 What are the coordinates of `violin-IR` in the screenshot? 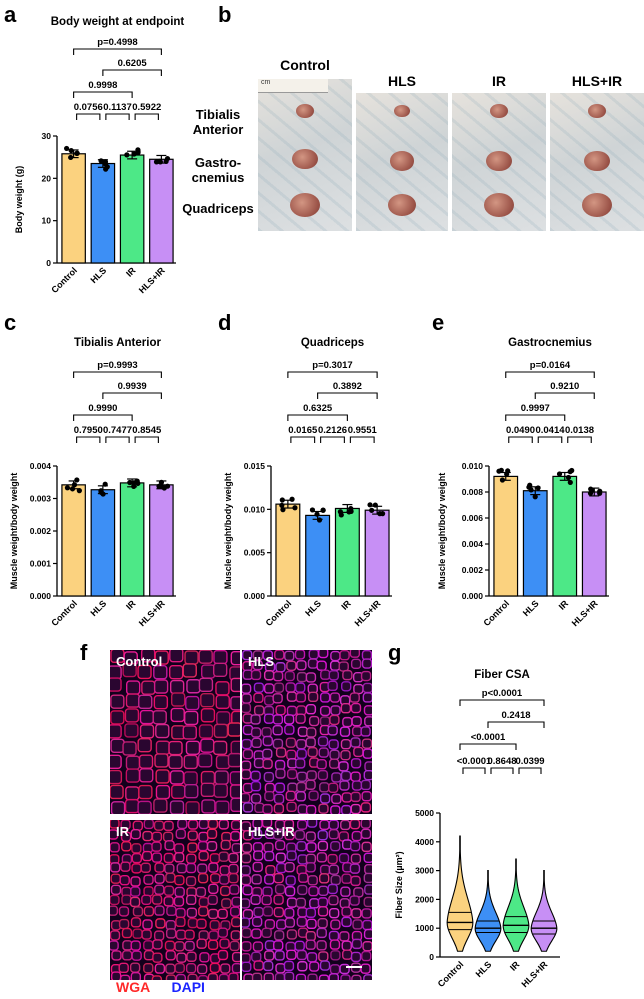 It's located at (516, 905).